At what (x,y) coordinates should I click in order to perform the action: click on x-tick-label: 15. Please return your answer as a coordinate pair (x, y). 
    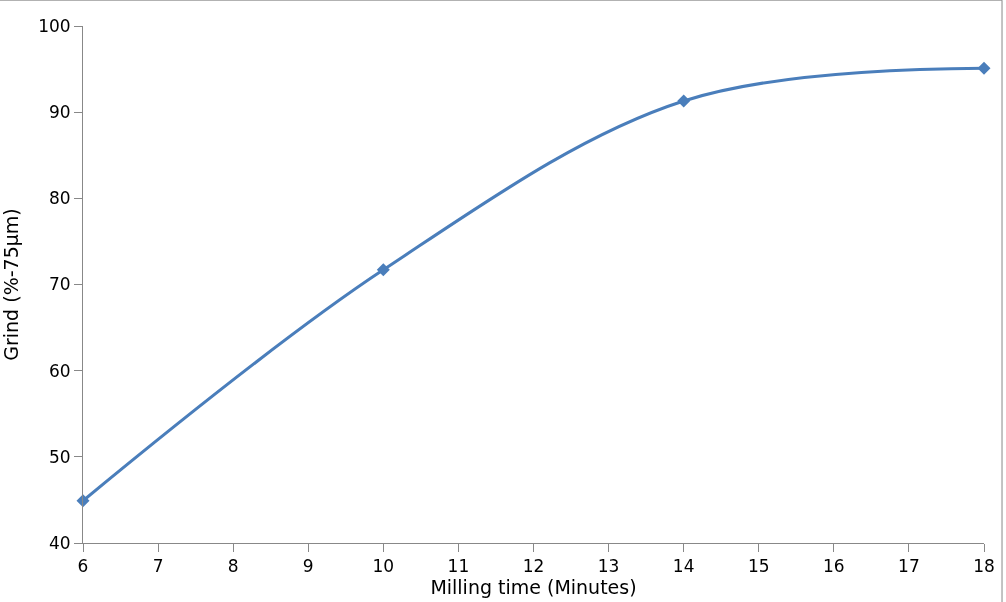
    Looking at the image, I should click on (758, 566).